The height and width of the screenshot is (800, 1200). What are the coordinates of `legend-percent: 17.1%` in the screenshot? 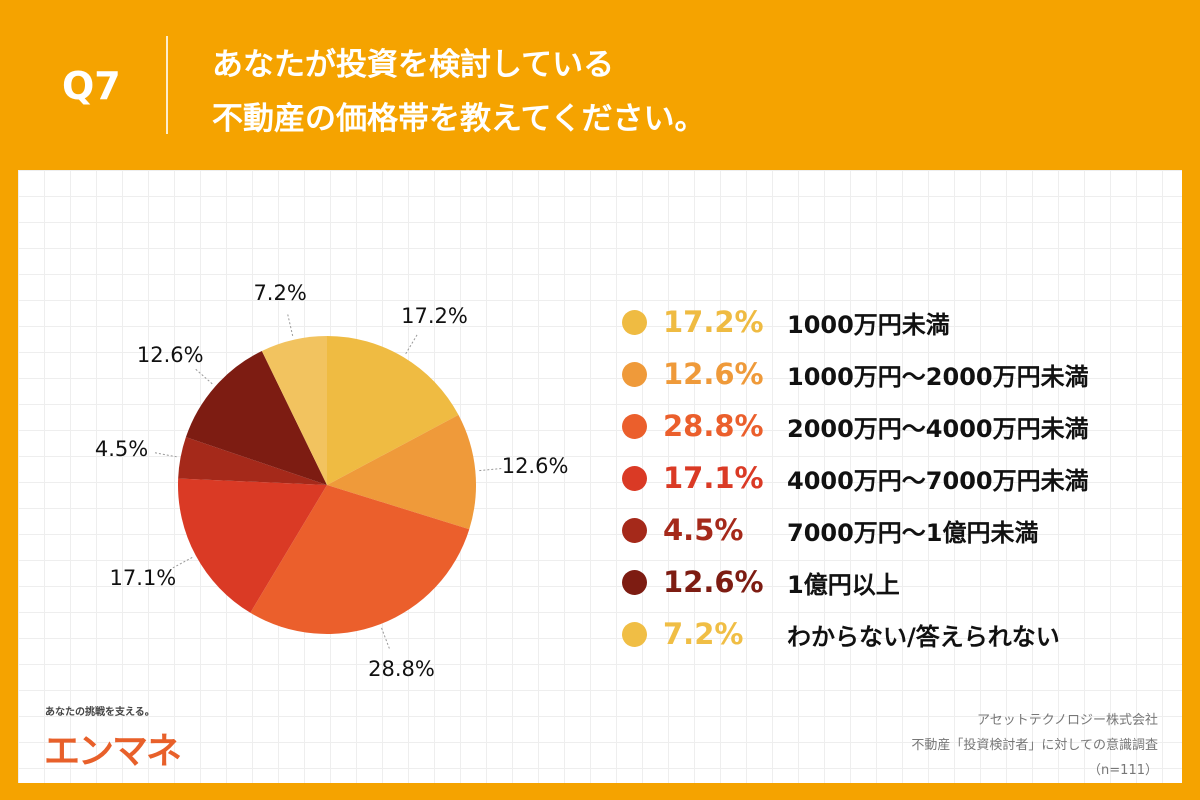 It's located at (713, 478).